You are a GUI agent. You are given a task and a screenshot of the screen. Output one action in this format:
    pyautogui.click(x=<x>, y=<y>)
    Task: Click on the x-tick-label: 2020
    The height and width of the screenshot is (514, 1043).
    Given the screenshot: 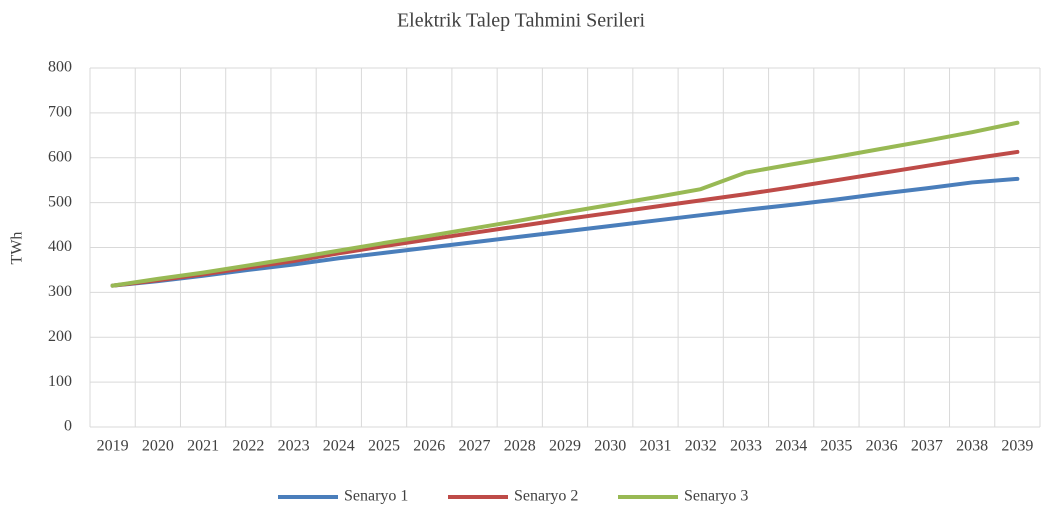 What is the action you would take?
    pyautogui.click(x=158, y=446)
    